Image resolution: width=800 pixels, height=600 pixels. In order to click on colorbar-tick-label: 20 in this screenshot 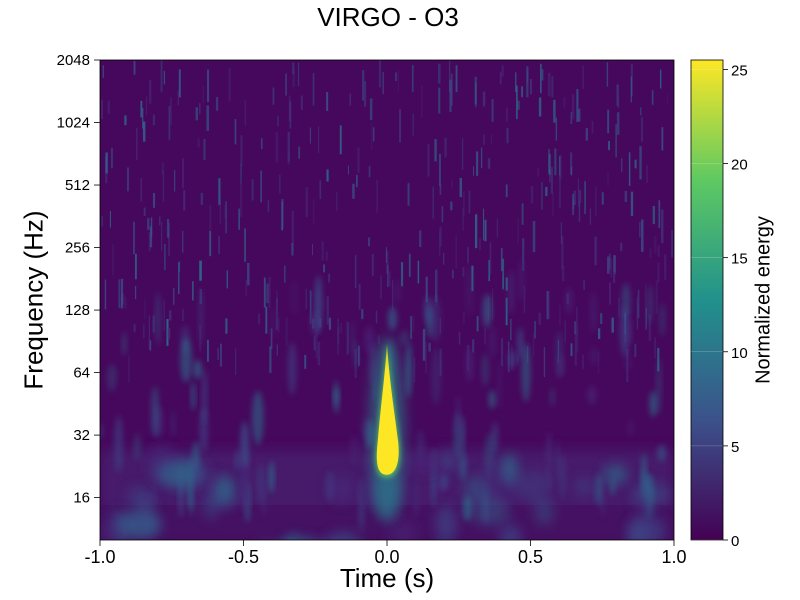, I will do `click(739, 165)`.